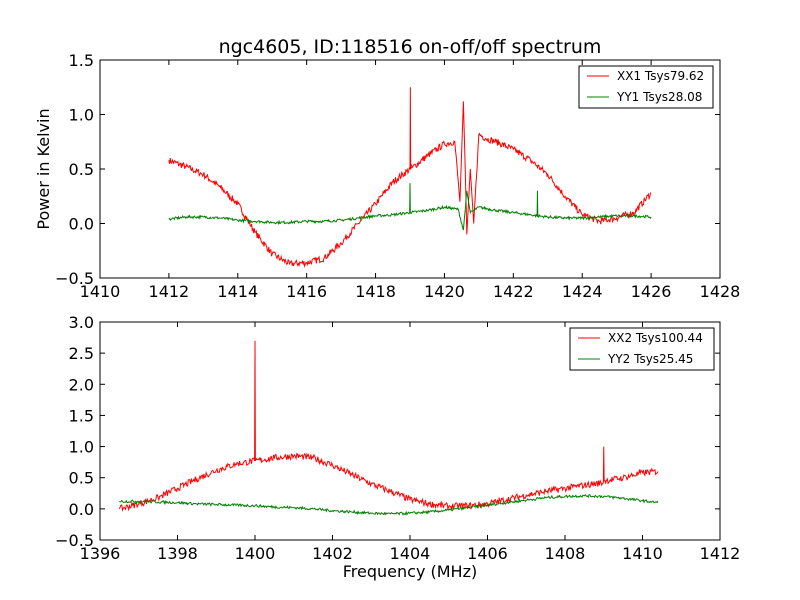 The width and height of the screenshot is (800, 600). What do you see at coordinates (237, 291) in the screenshot?
I see `x-tick-label: 1414` at bounding box center [237, 291].